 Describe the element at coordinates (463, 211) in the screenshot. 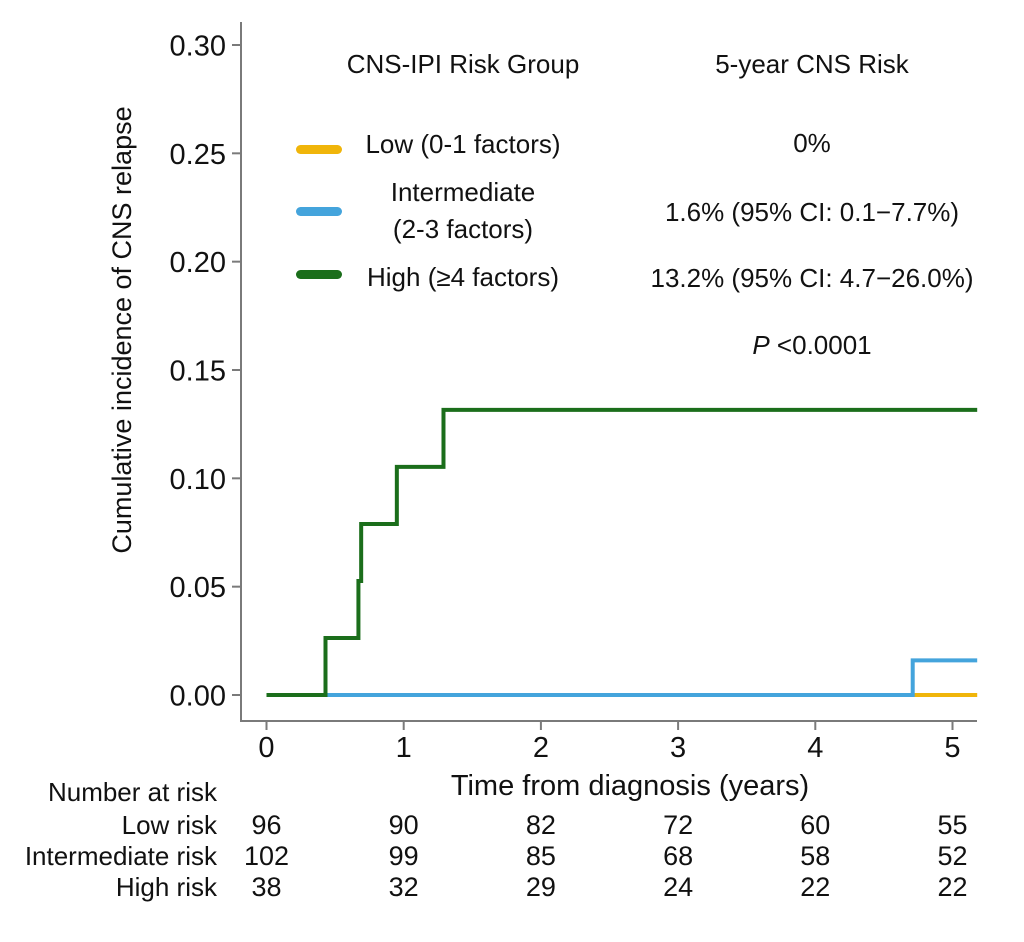

I see `legend-label-intermediate: Intermediate (2-3 factors)` at that location.